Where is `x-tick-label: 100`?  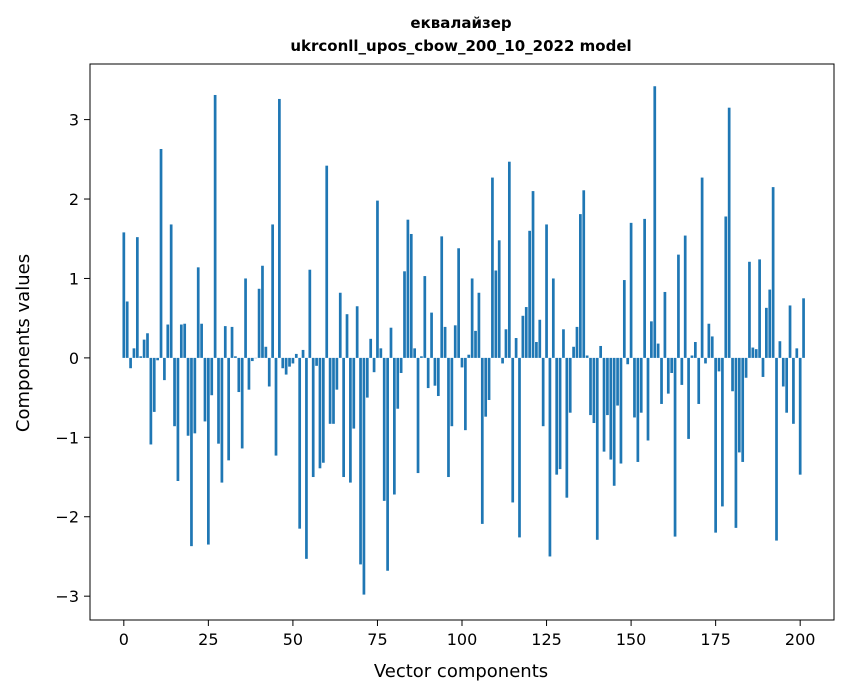
x-tick-label: 100 is located at coordinates (462, 639).